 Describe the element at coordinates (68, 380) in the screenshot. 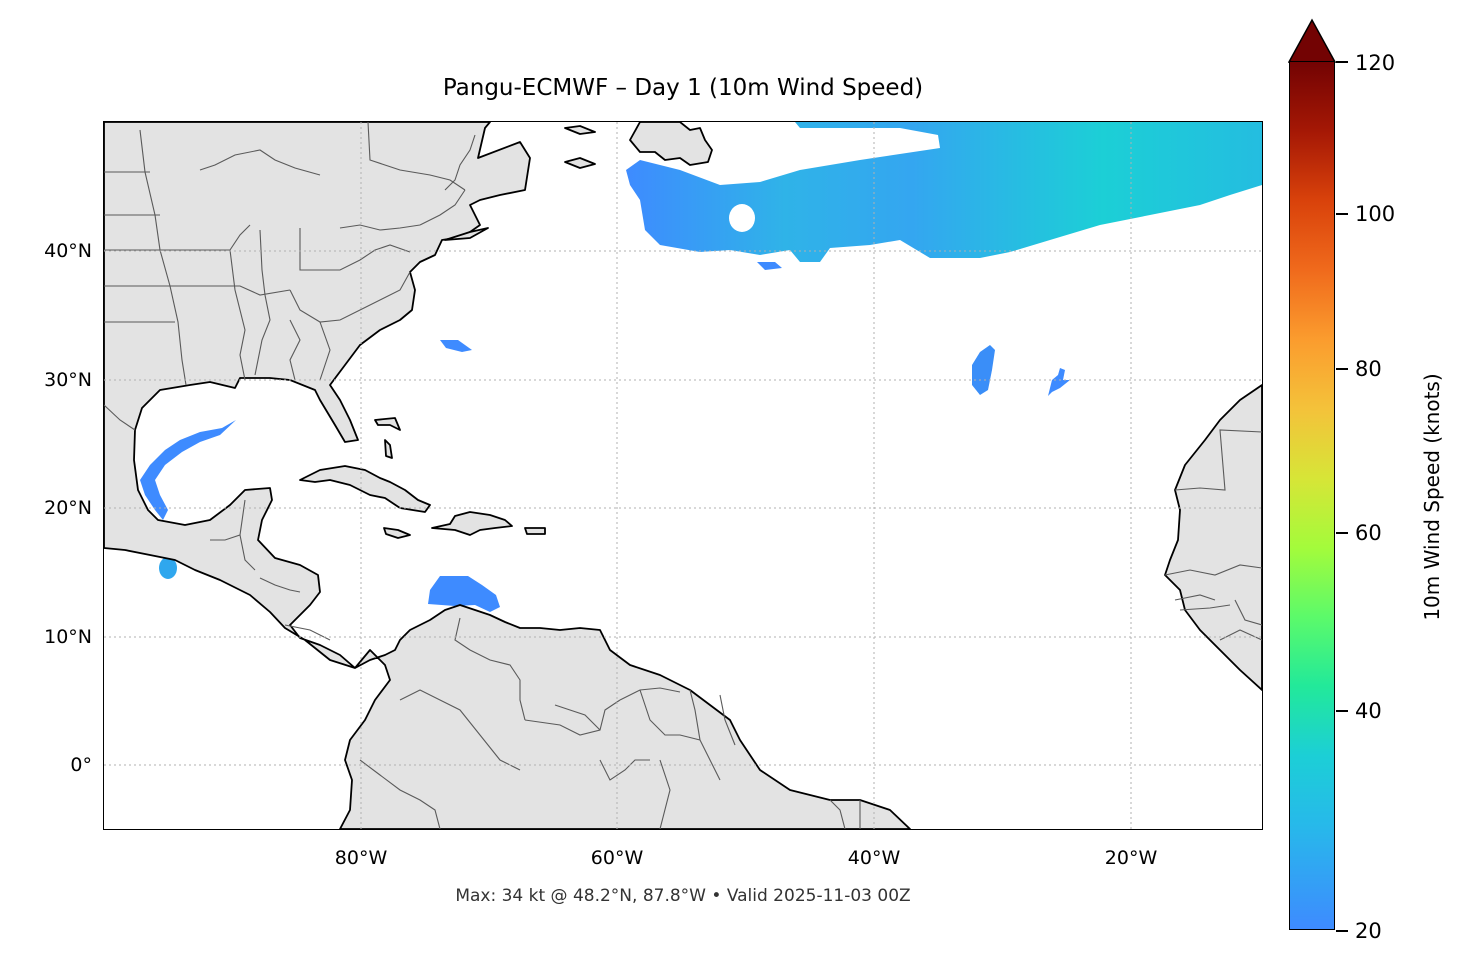

I see `y-tick-30n: 30°N` at that location.